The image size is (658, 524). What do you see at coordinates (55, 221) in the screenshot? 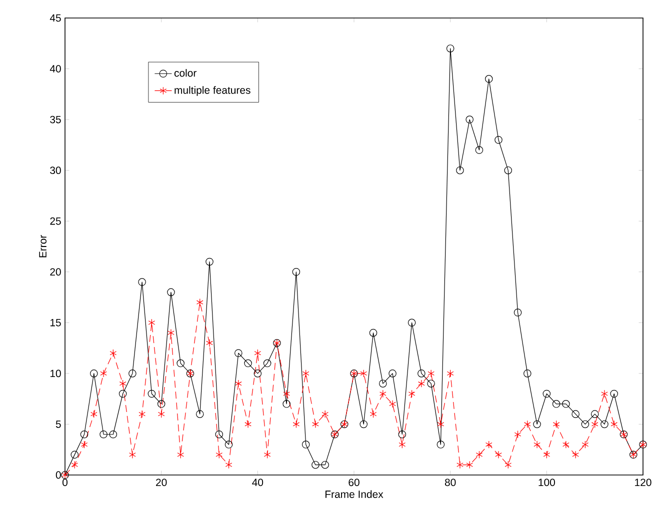
I see `y-tick-label: 25` at bounding box center [55, 221].